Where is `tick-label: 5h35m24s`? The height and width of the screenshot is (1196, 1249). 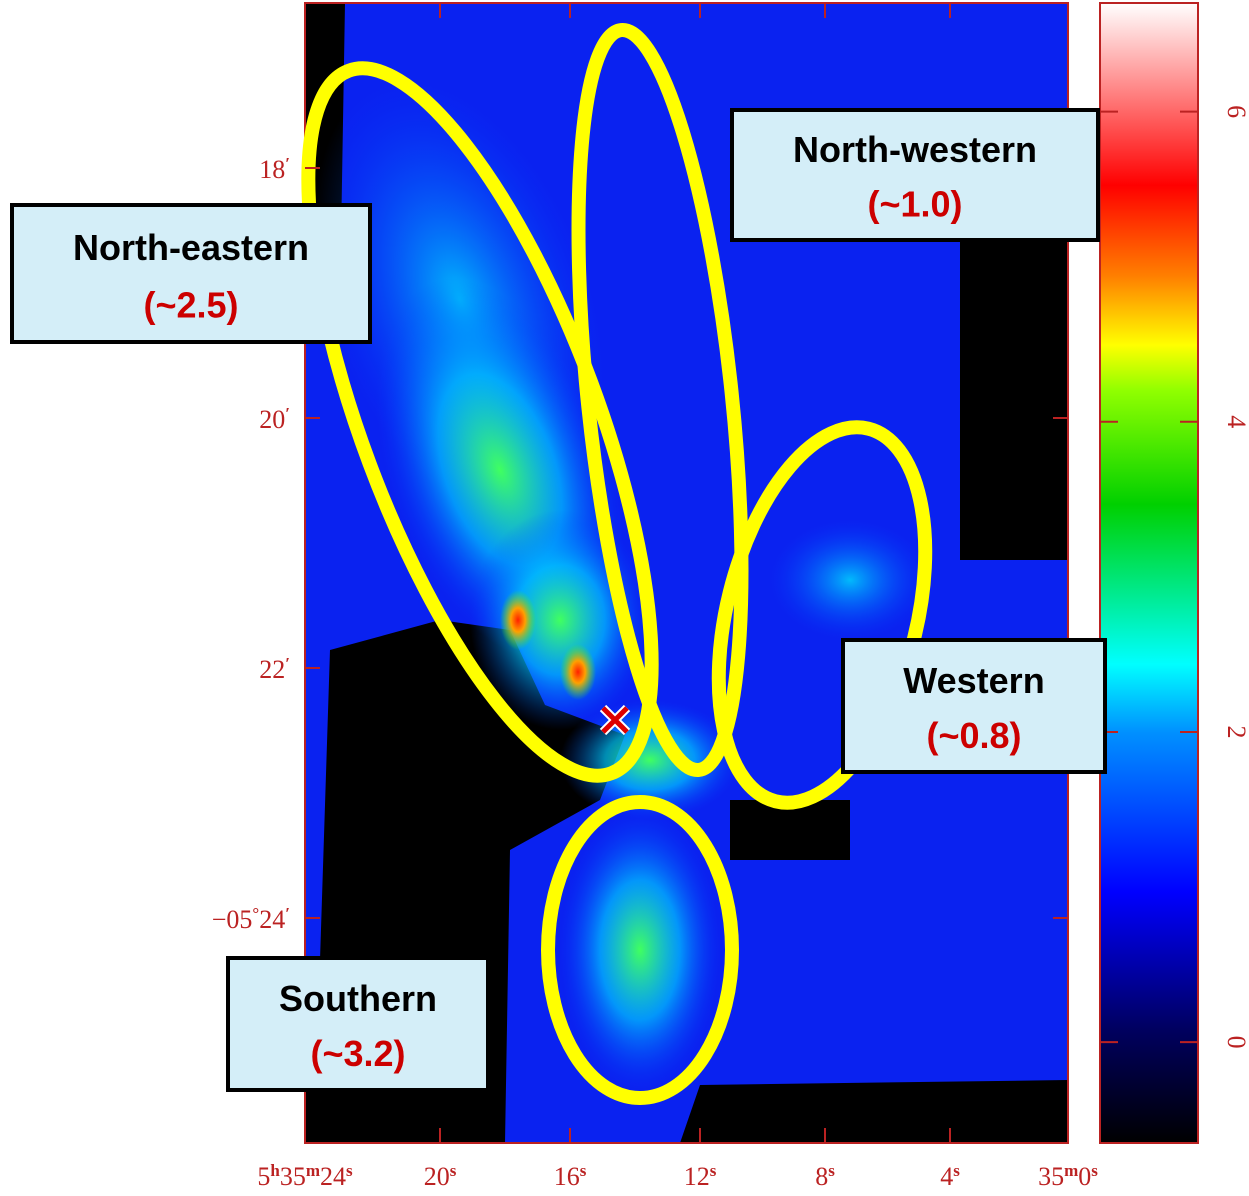
tick-label: 5h35m24s is located at coordinates (305, 1176).